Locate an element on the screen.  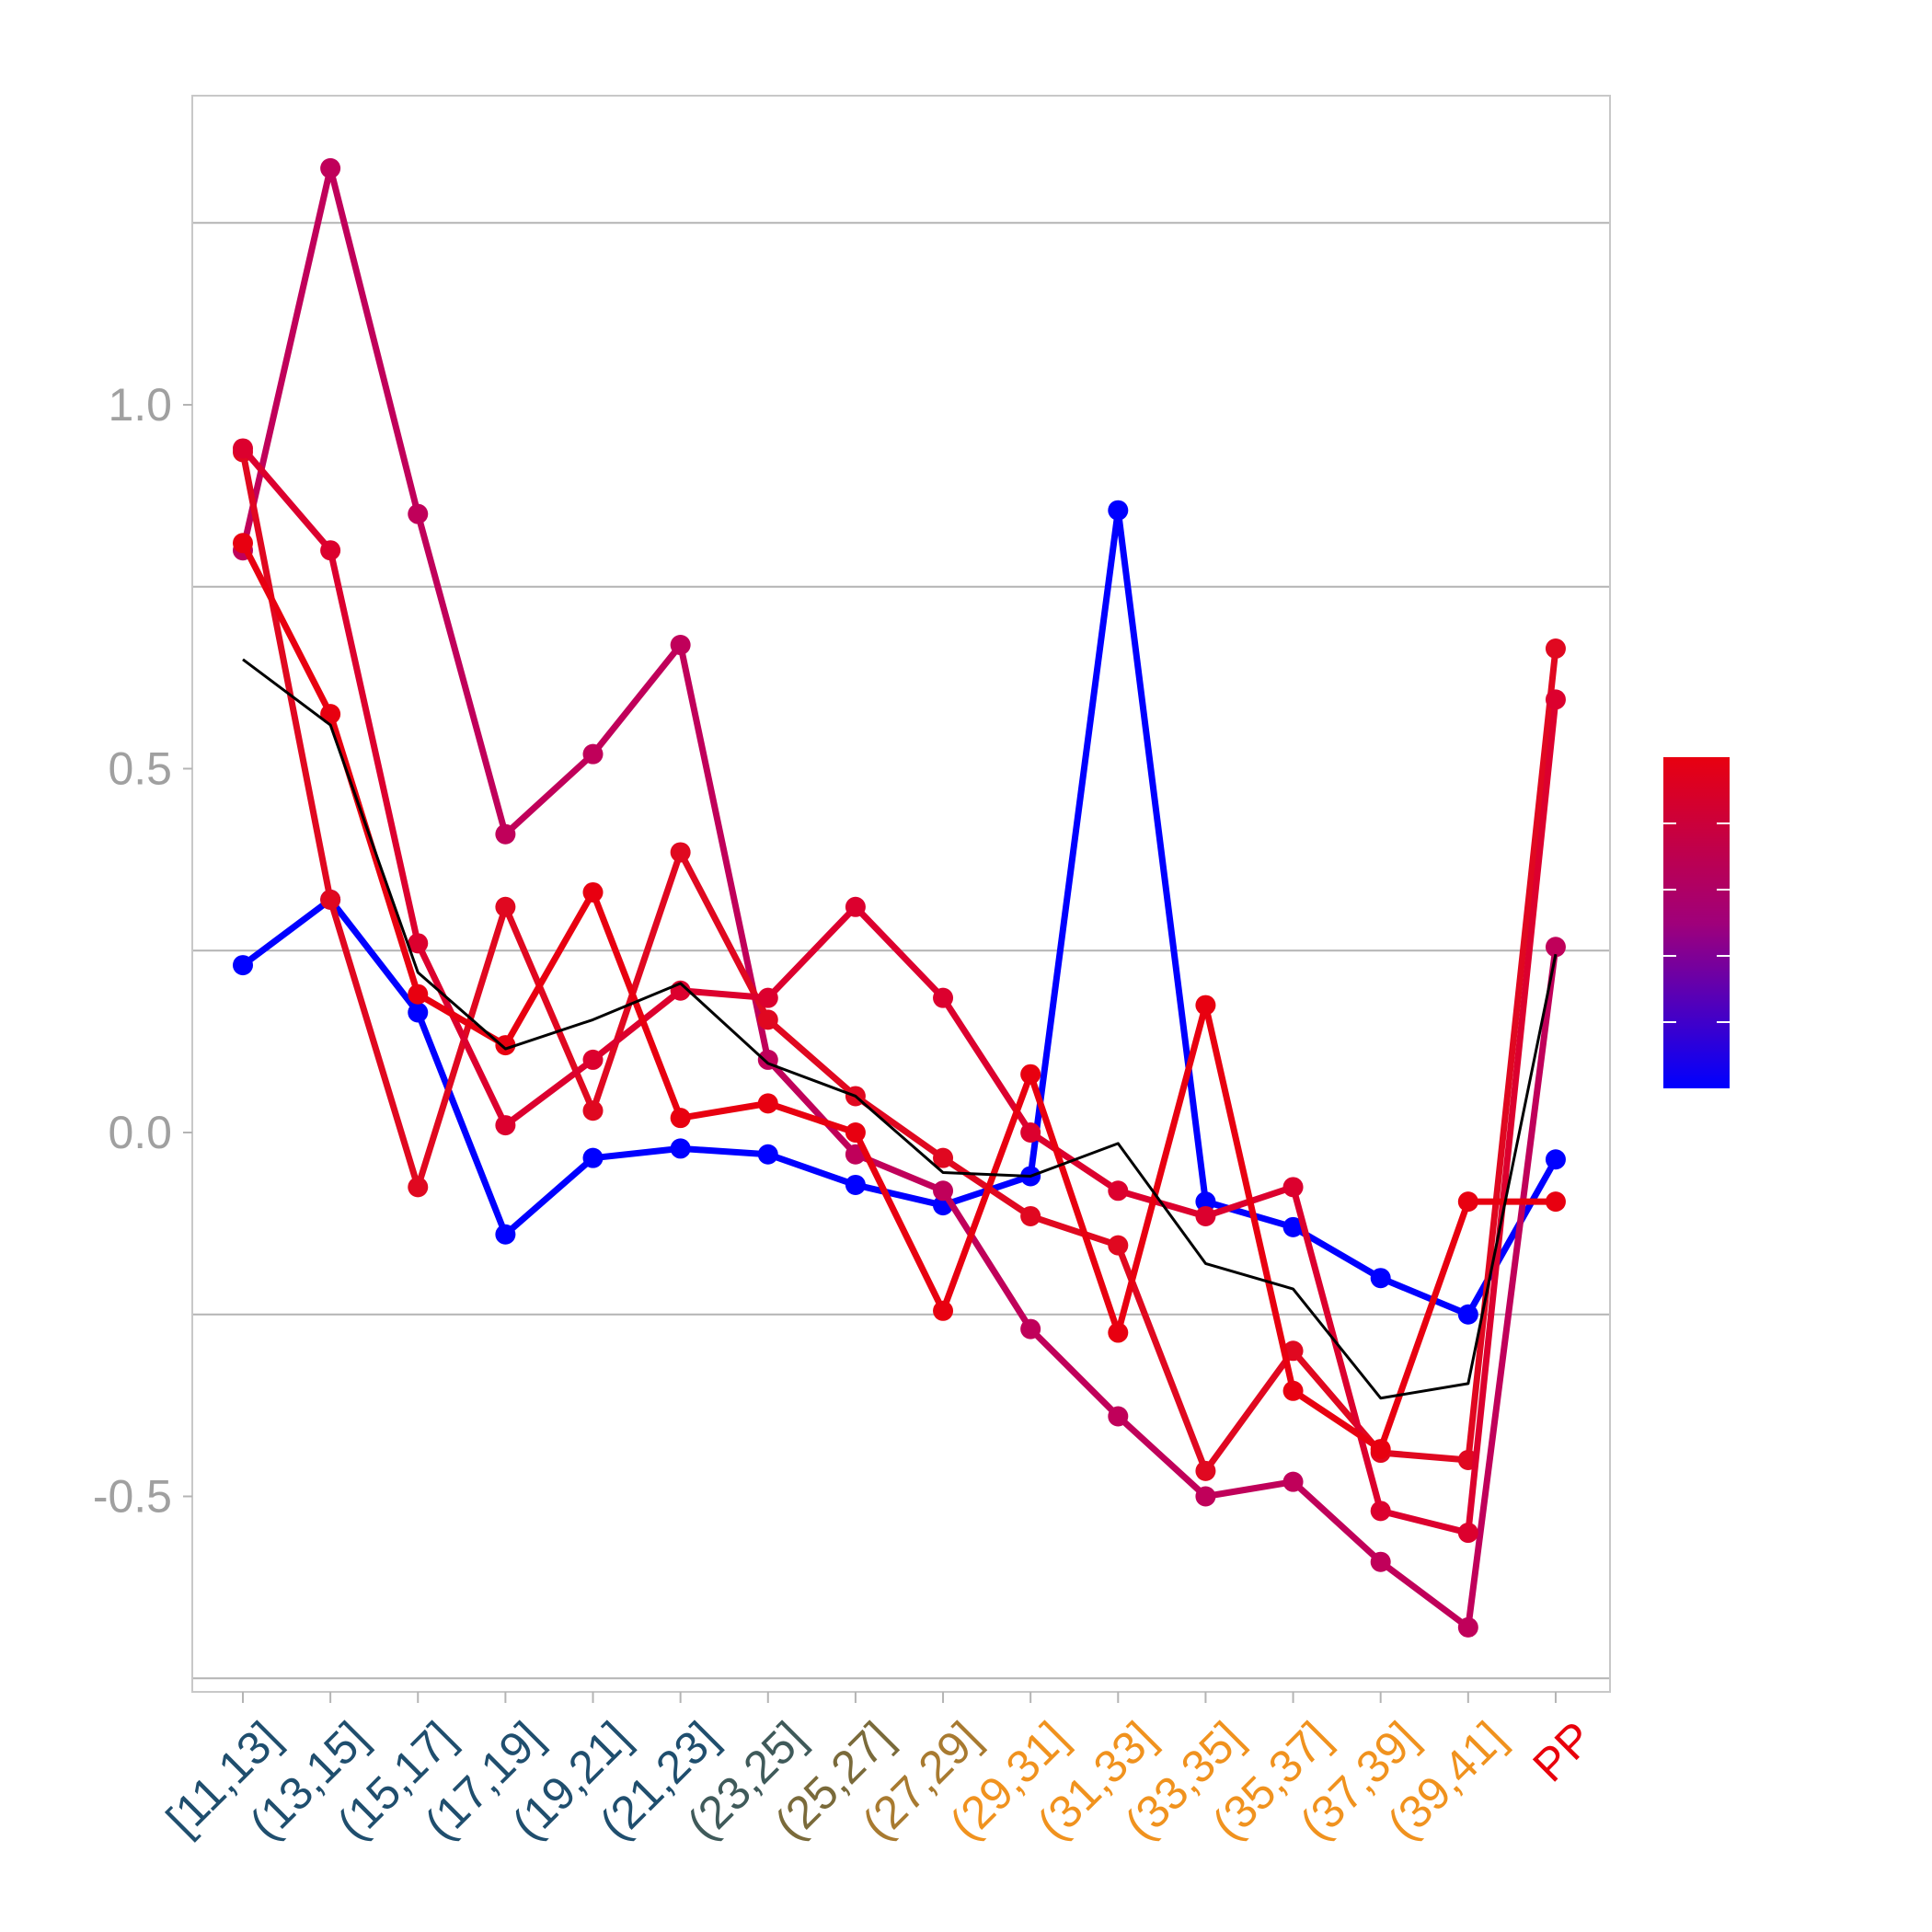
y-tick-label-0: -0.5 is located at coordinates (132, 1497).